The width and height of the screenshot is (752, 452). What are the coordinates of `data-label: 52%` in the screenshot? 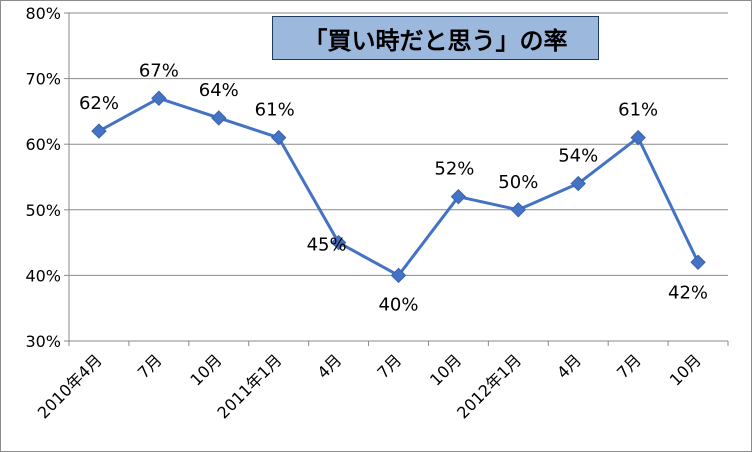 It's located at (454, 169).